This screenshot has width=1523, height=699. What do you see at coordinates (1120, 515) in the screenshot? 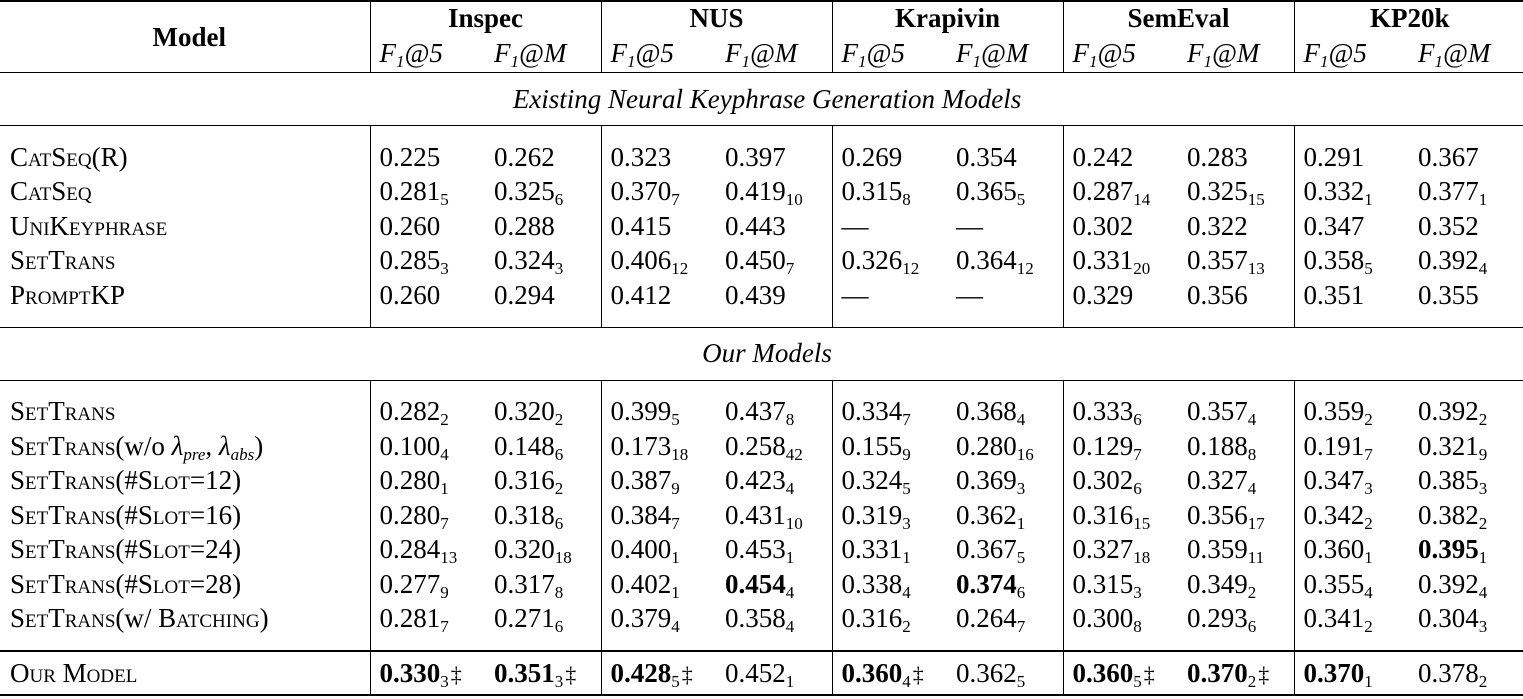
I see `table-cell: 0.31615` at bounding box center [1120, 515].